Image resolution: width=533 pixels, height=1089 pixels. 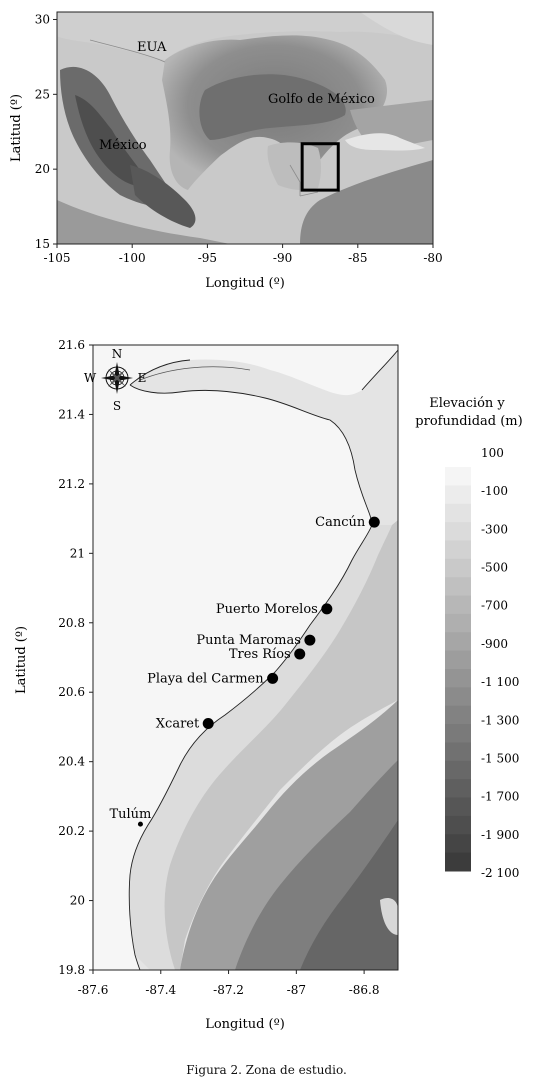 I want to click on location-label: Tres Ríos, so click(x=260, y=654).